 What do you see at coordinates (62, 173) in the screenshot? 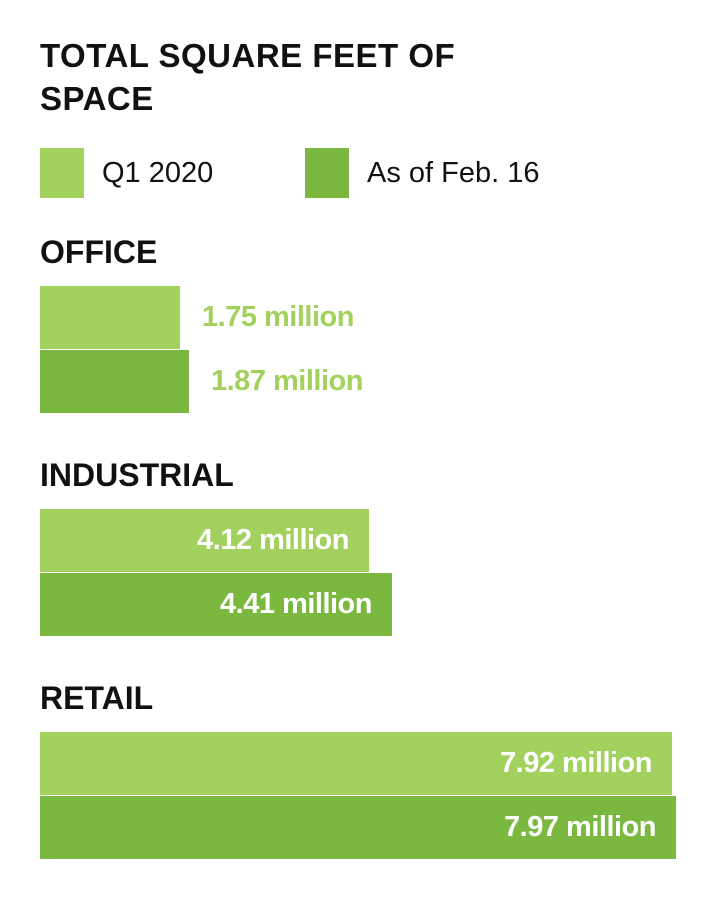
I see `legend-swatch-q1-2020` at bounding box center [62, 173].